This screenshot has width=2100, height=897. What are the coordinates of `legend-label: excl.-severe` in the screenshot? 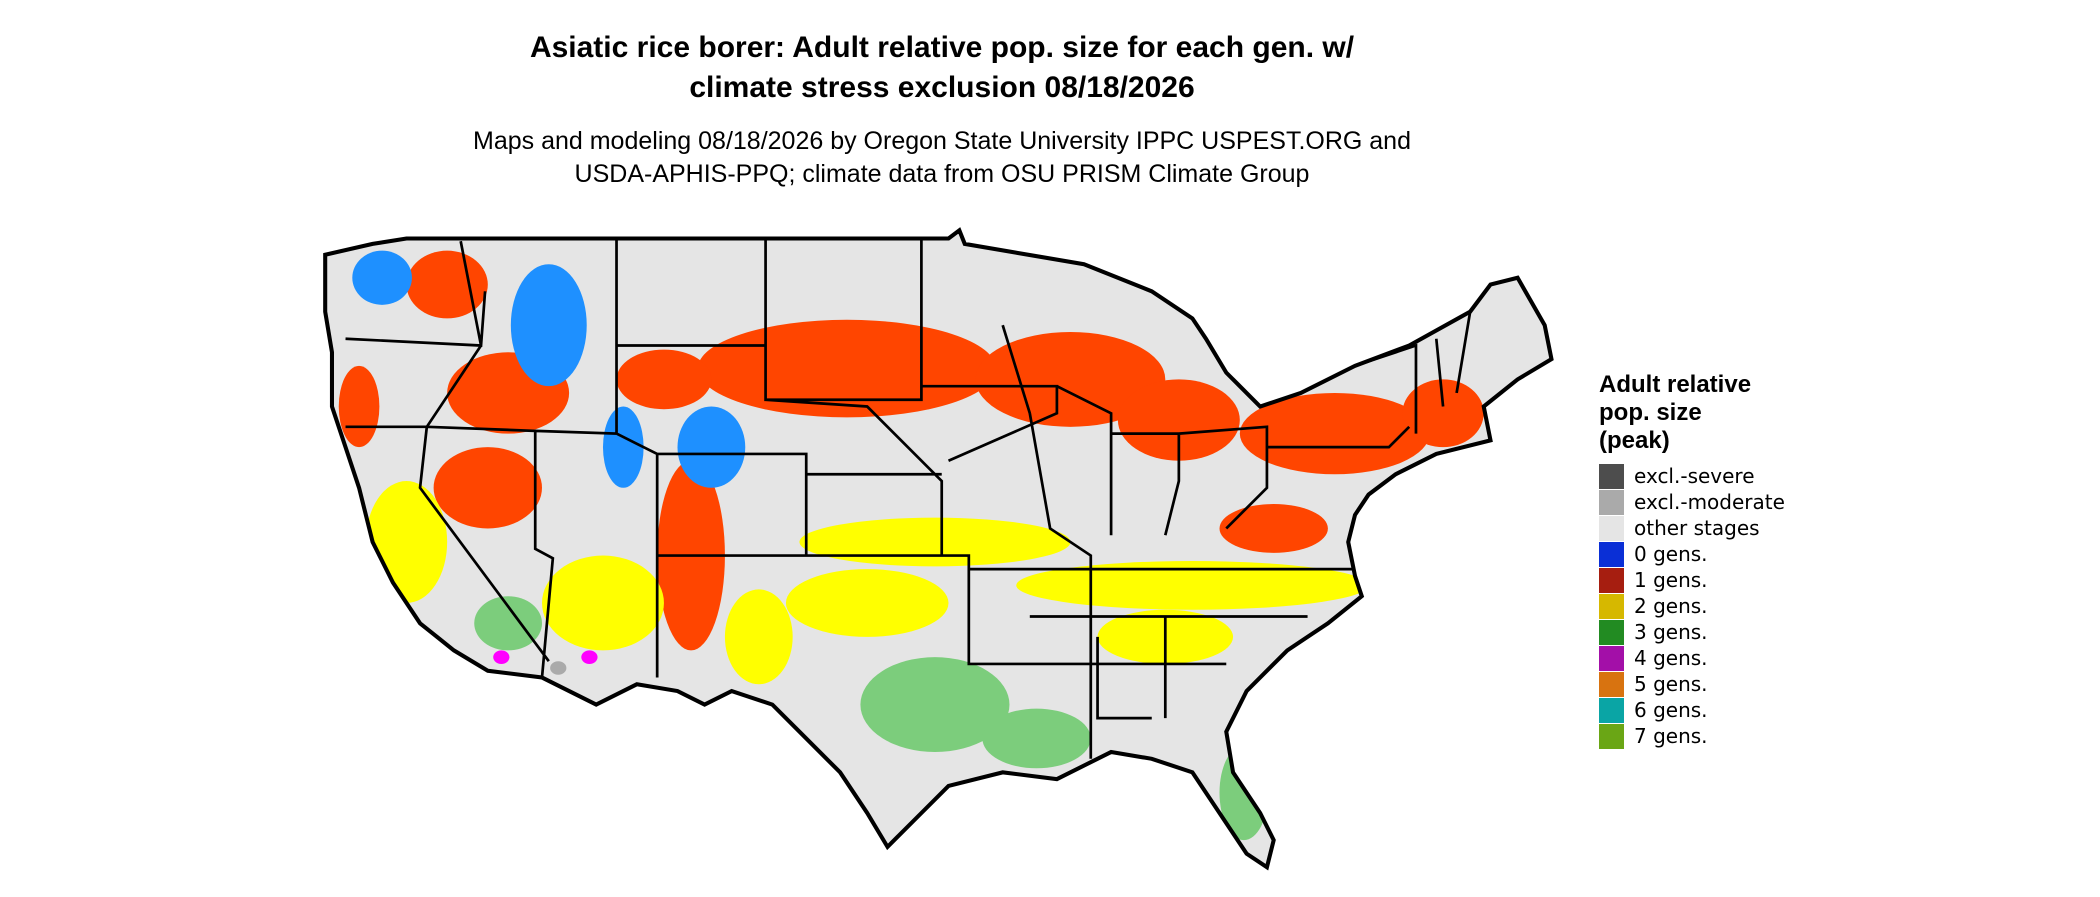 It's located at (1694, 476).